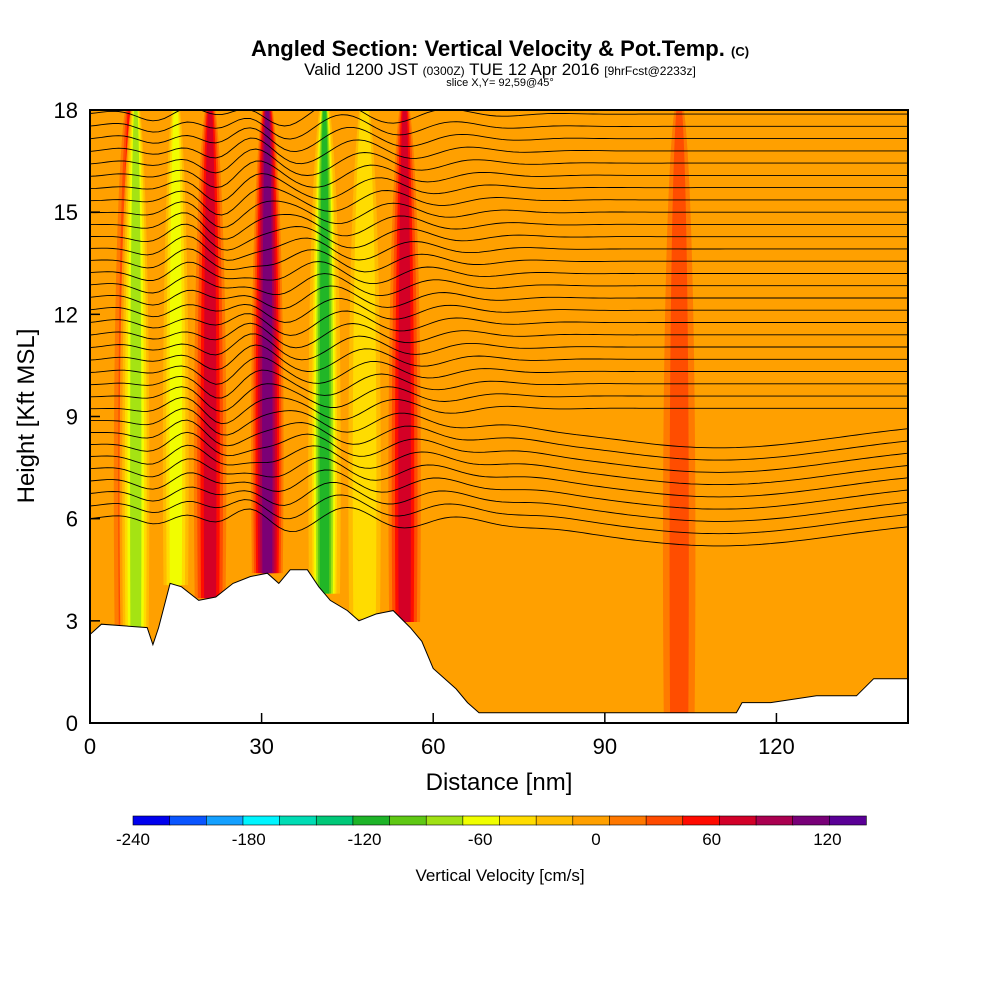  I want to click on slice-info: slice X,Y= 92,59@45°, so click(500, 83).